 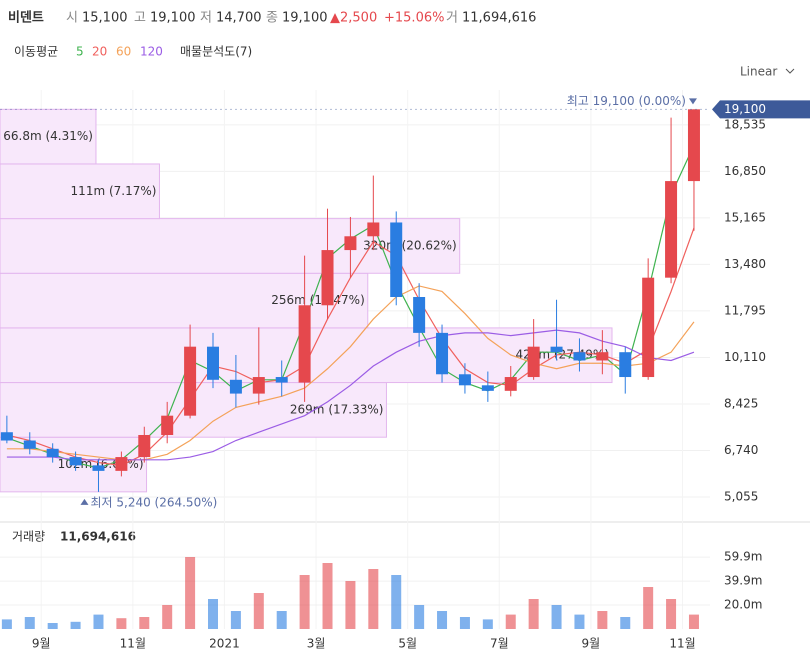 What do you see at coordinates (741, 496) in the screenshot?
I see `y-tick-label: 5,055` at bounding box center [741, 496].